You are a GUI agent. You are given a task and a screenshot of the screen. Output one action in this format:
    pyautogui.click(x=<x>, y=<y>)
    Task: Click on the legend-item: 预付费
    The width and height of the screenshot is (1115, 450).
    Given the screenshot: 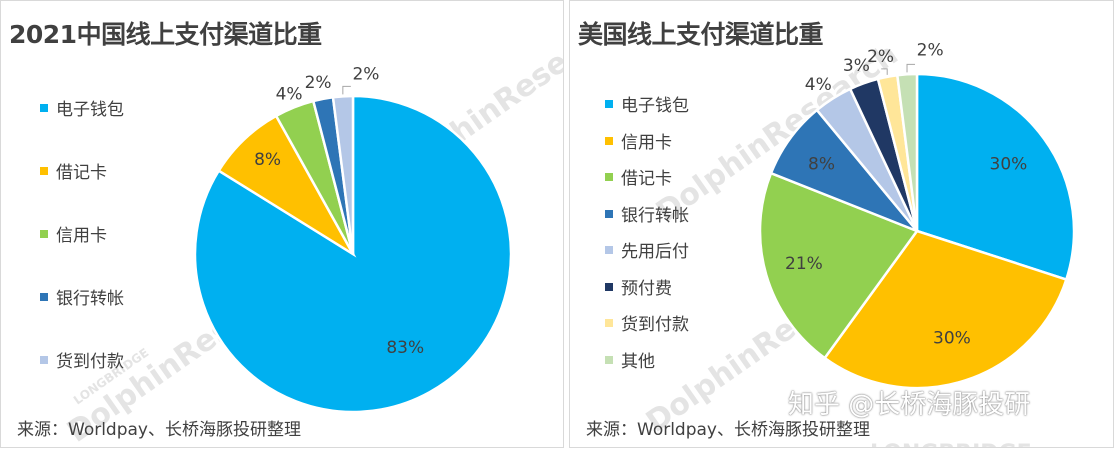 What is the action you would take?
    pyautogui.click(x=638, y=286)
    